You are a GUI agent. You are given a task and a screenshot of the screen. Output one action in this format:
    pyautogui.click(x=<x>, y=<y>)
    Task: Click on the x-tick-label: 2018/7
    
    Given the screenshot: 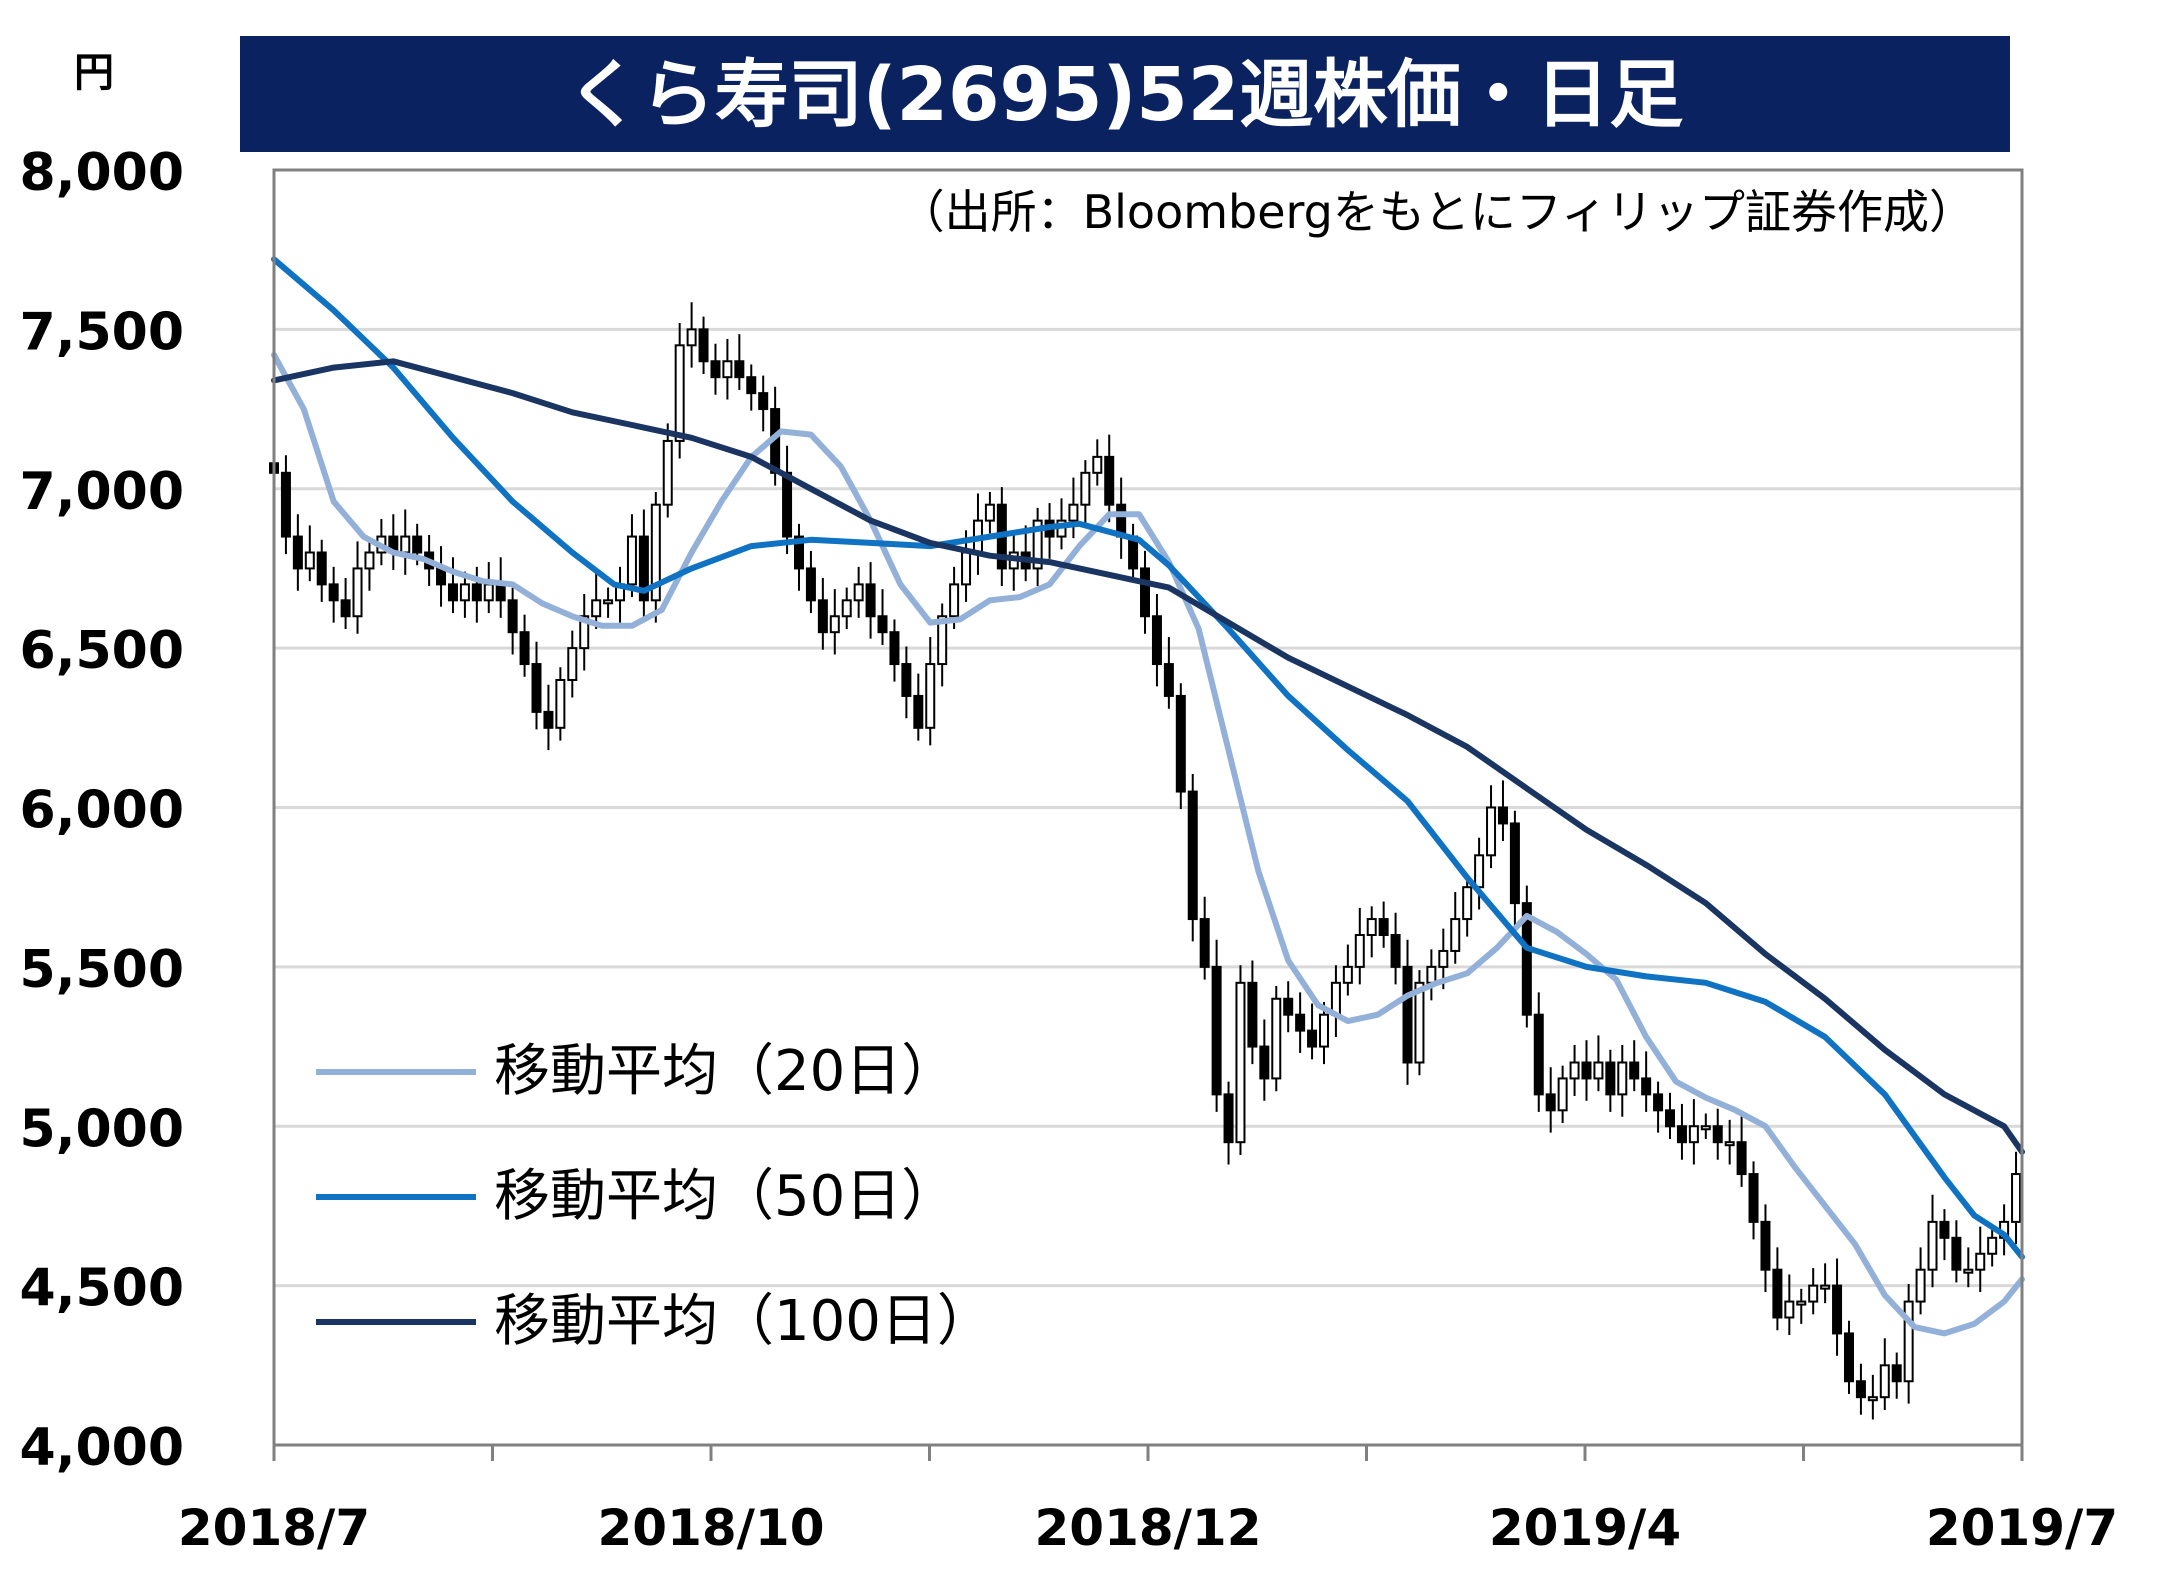 What is the action you would take?
    pyautogui.click(x=274, y=1528)
    